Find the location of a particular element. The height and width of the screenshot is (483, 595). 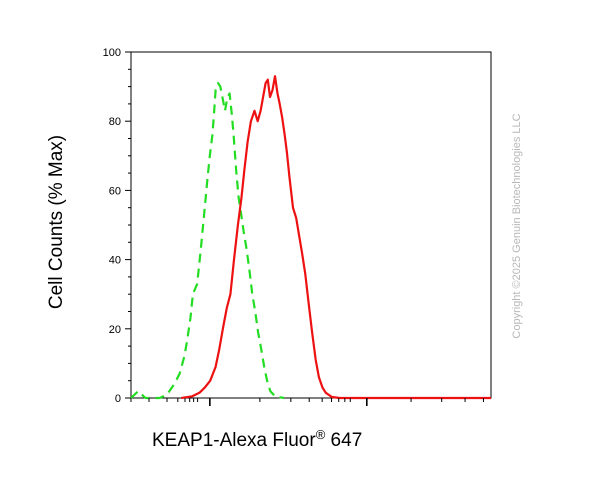

x-axis-title: KEAP1-Alexa Fluor® 647 is located at coordinates (257, 439).